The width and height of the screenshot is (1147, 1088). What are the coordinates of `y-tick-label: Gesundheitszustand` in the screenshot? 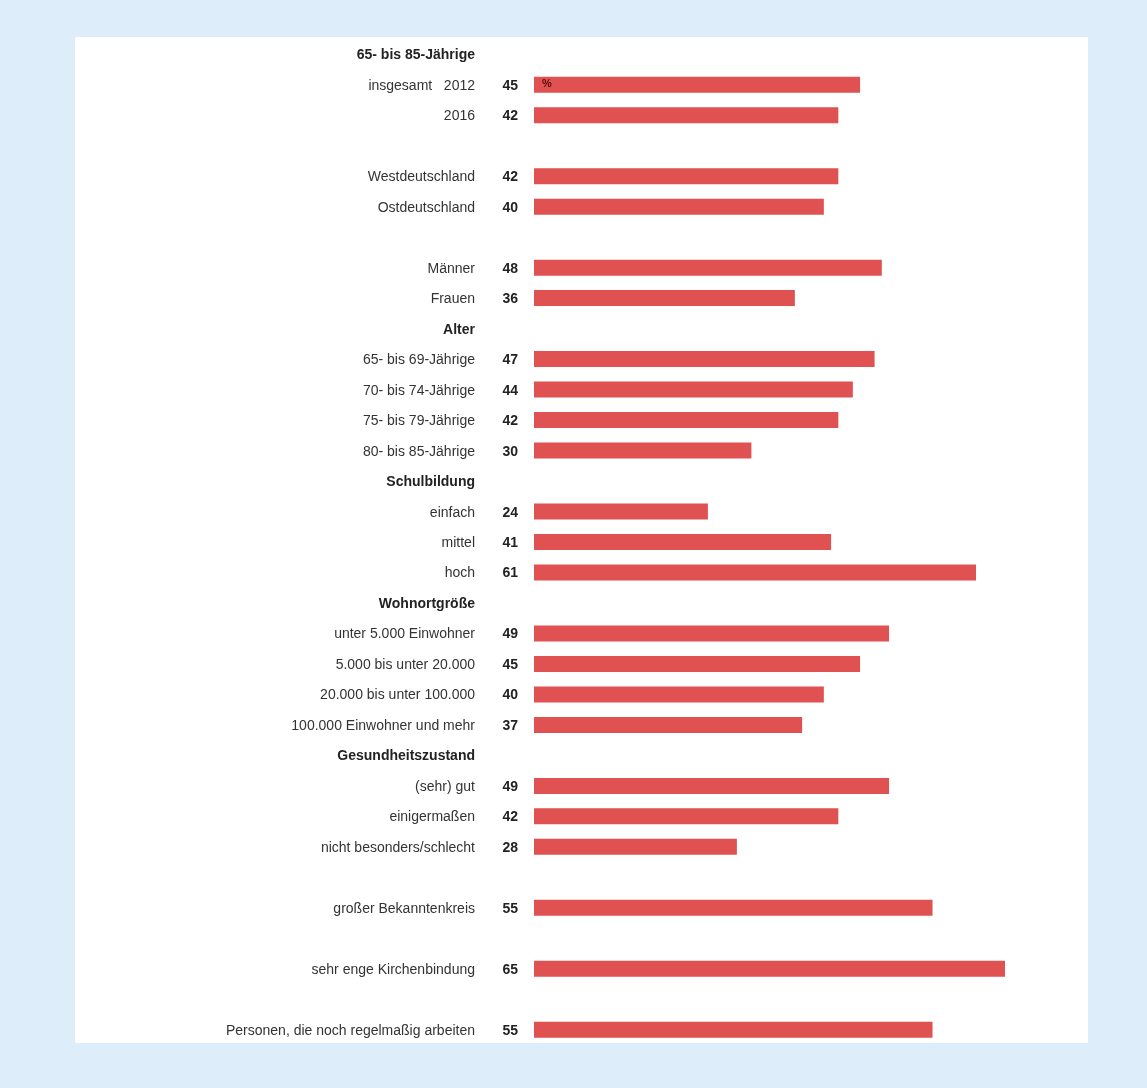 It's located at (406, 755).